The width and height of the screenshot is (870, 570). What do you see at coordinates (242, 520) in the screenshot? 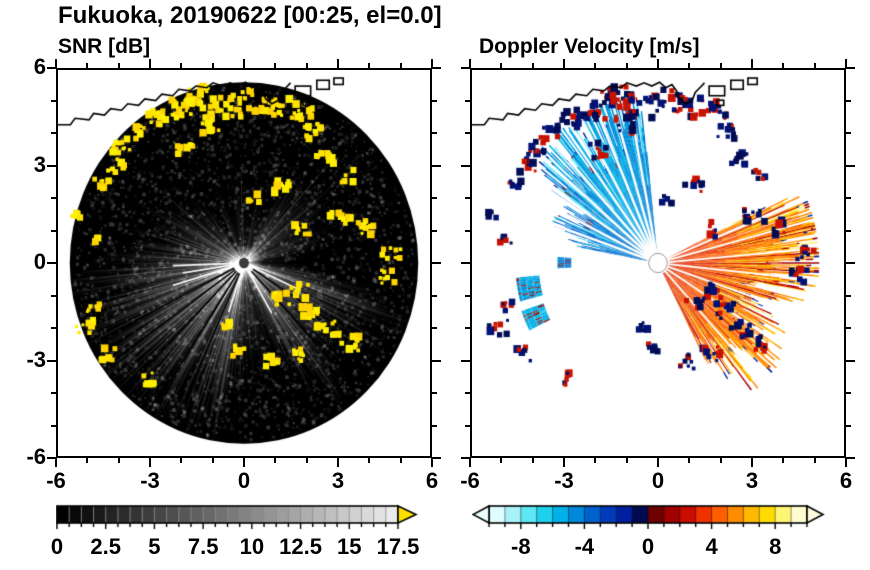
I see `snr-colorbar` at bounding box center [242, 520].